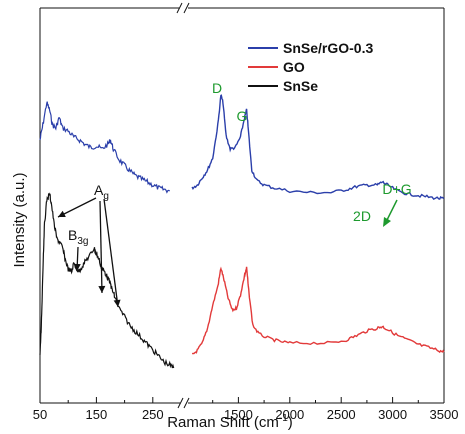  What do you see at coordinates (19, 219) in the screenshot?
I see `y-axis-title: Intensity (a.u.)` at bounding box center [19, 219].